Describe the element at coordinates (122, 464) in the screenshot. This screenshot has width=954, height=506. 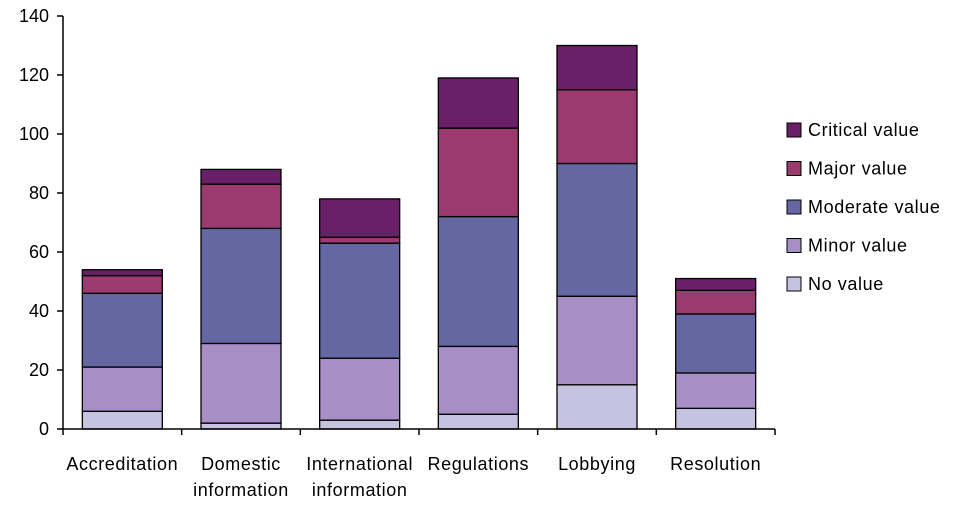
I see `x-category-label: Accreditation` at that location.